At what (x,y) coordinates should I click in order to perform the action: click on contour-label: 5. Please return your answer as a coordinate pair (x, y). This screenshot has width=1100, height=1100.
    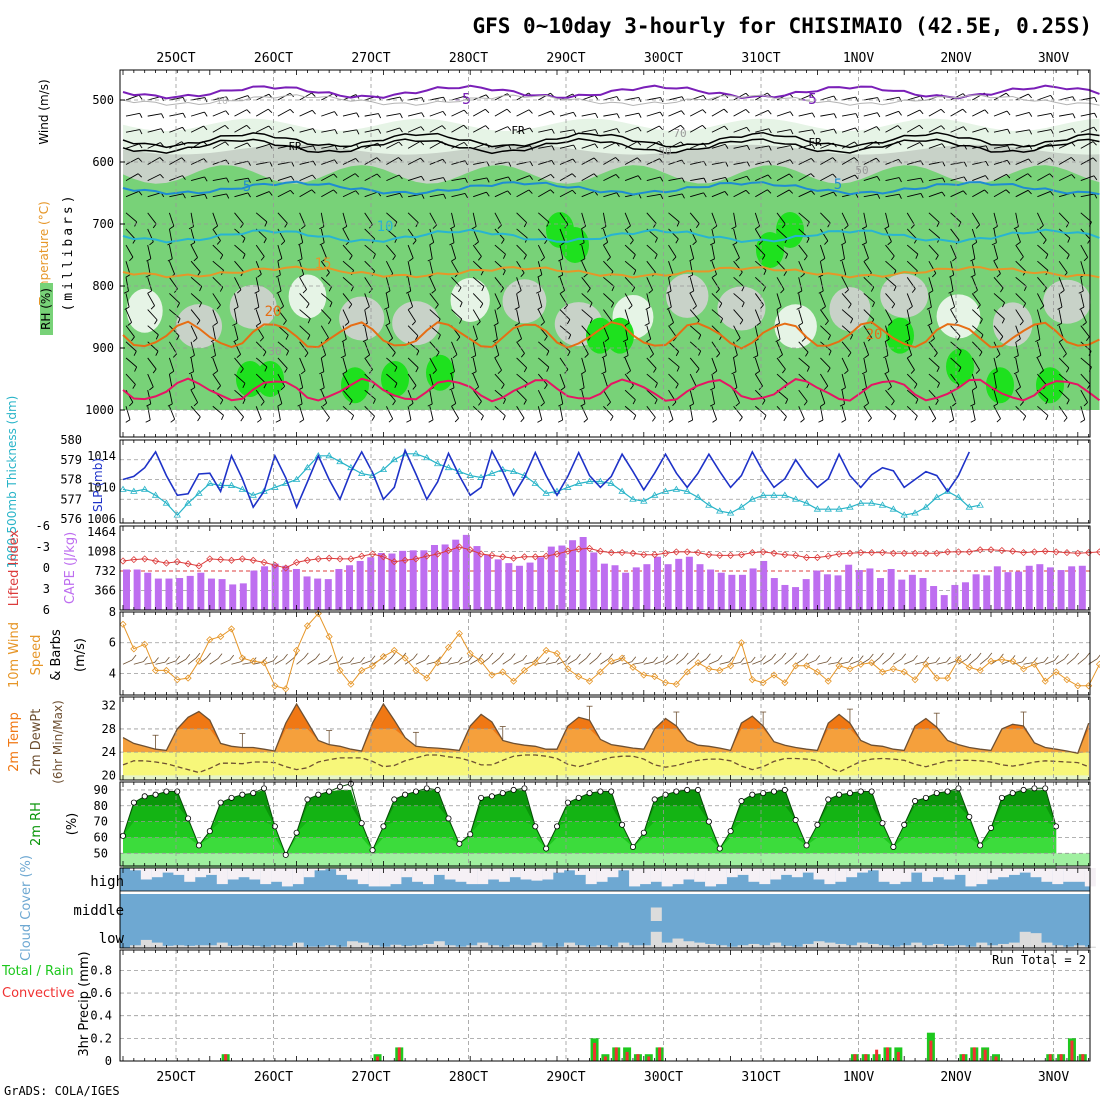
    Looking at the image, I should click on (838, 185).